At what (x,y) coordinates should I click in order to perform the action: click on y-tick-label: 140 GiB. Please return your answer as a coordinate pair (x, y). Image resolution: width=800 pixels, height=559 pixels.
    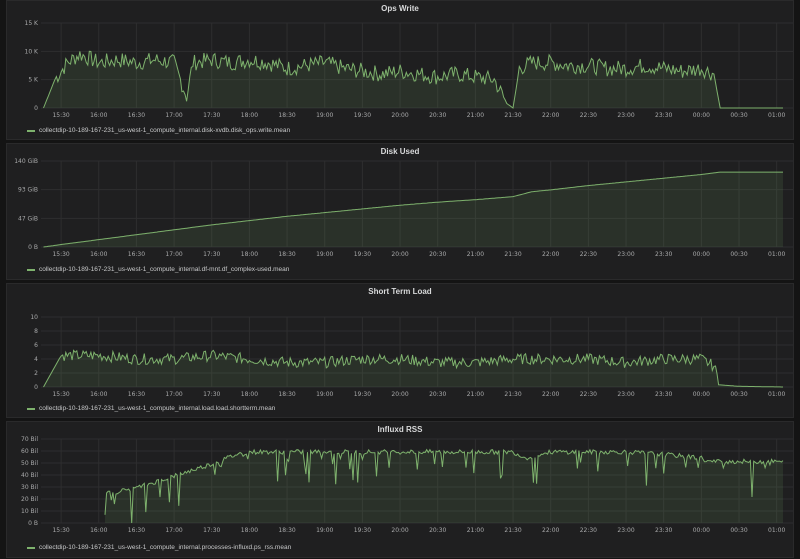
    Looking at the image, I should click on (26, 161).